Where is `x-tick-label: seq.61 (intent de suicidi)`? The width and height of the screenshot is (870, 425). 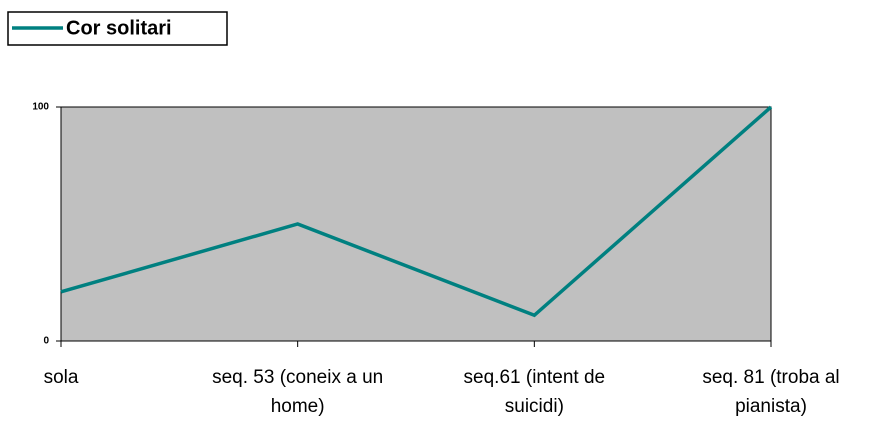 x-tick-label: seq.61 (intent de suicidi) is located at coordinates (534, 392).